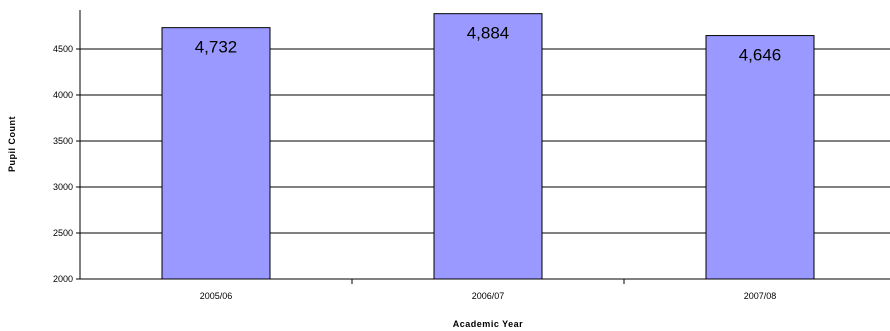  What do you see at coordinates (63, 233) in the screenshot?
I see `y-tick-label: 2500` at bounding box center [63, 233].